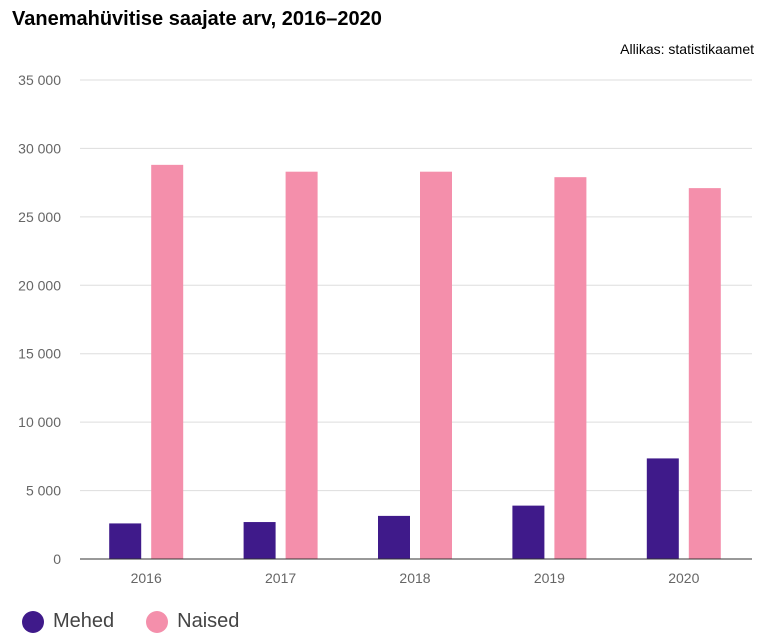 This screenshot has width=768, height=640. I want to click on legend-item-naised: Naised, so click(192, 621).